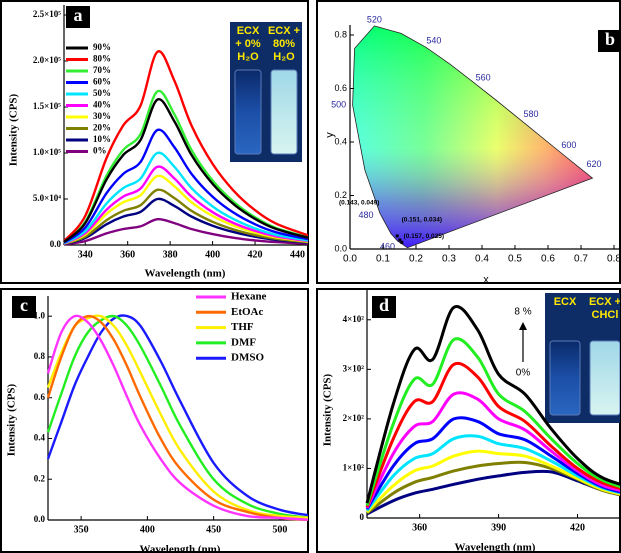 Image resolution: width=621 pixels, height=553 pixels. What do you see at coordinates (47, 60) in the screenshot?
I see `y-tick-label: 2.0×10⁵` at bounding box center [47, 60].